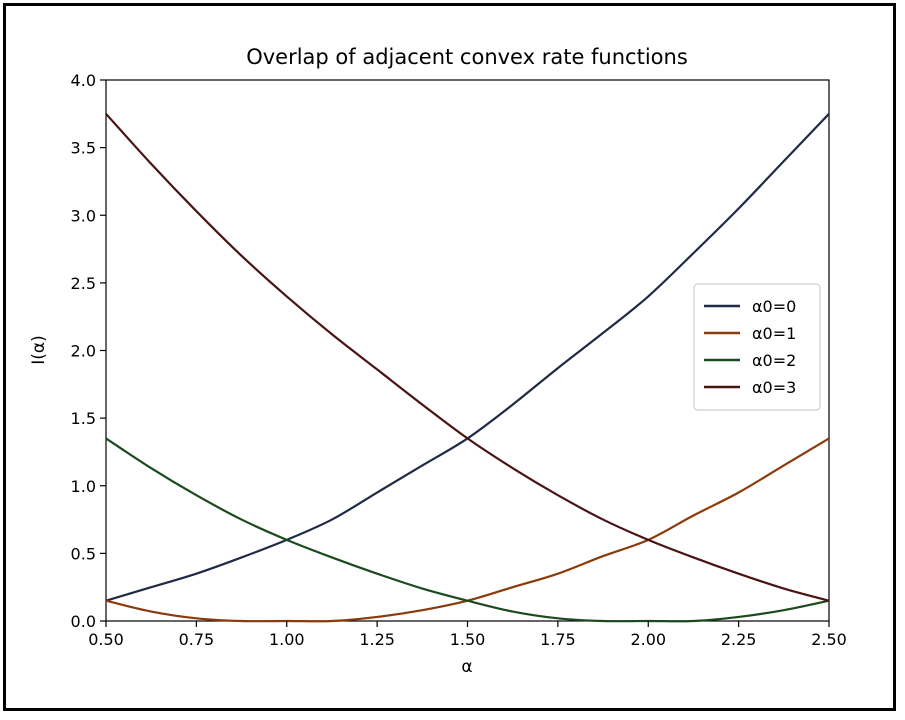 Image resolution: width=905 pixels, height=720 pixels. What do you see at coordinates (83, 486) in the screenshot?
I see `y-tick-label: 1.0` at bounding box center [83, 486].